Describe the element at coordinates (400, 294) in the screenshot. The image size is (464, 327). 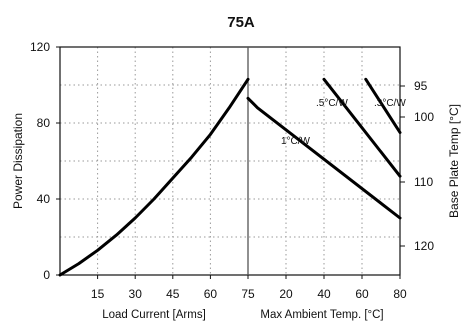
I see `x-tick-label: 80` at that location.